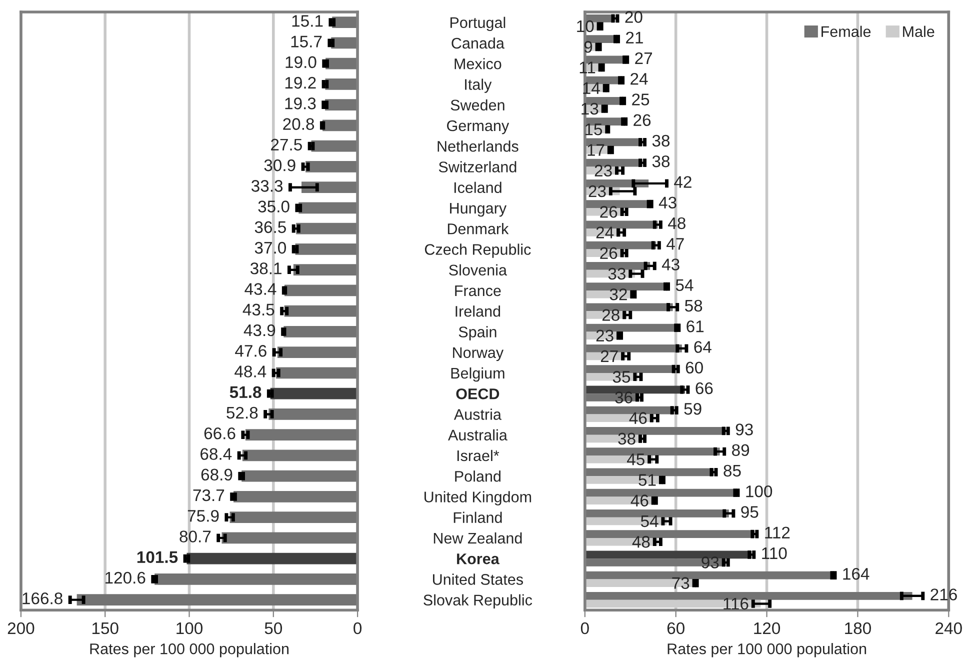 The height and width of the screenshot is (669, 970). What do you see at coordinates (478, 601) in the screenshot?
I see `y-tick-label: Slovak Republic` at bounding box center [478, 601].